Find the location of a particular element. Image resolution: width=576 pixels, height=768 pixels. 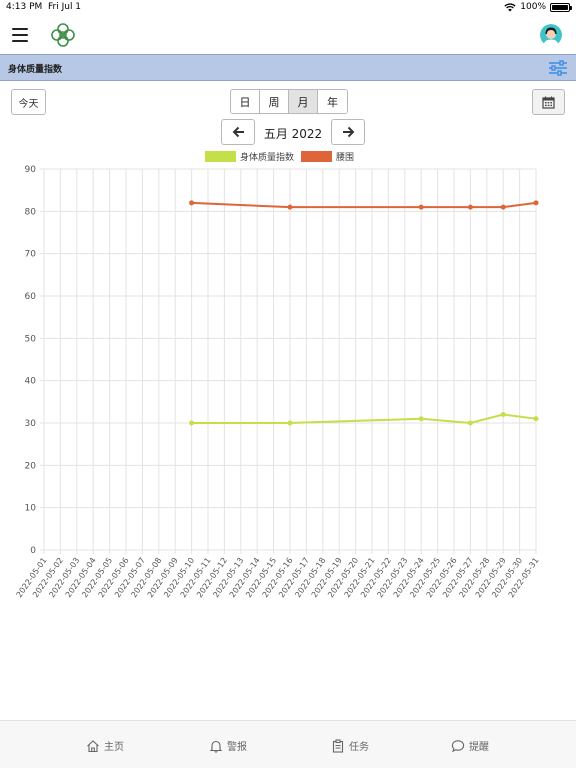

period-selector: 日 周 月 年 is located at coordinates (289, 101).